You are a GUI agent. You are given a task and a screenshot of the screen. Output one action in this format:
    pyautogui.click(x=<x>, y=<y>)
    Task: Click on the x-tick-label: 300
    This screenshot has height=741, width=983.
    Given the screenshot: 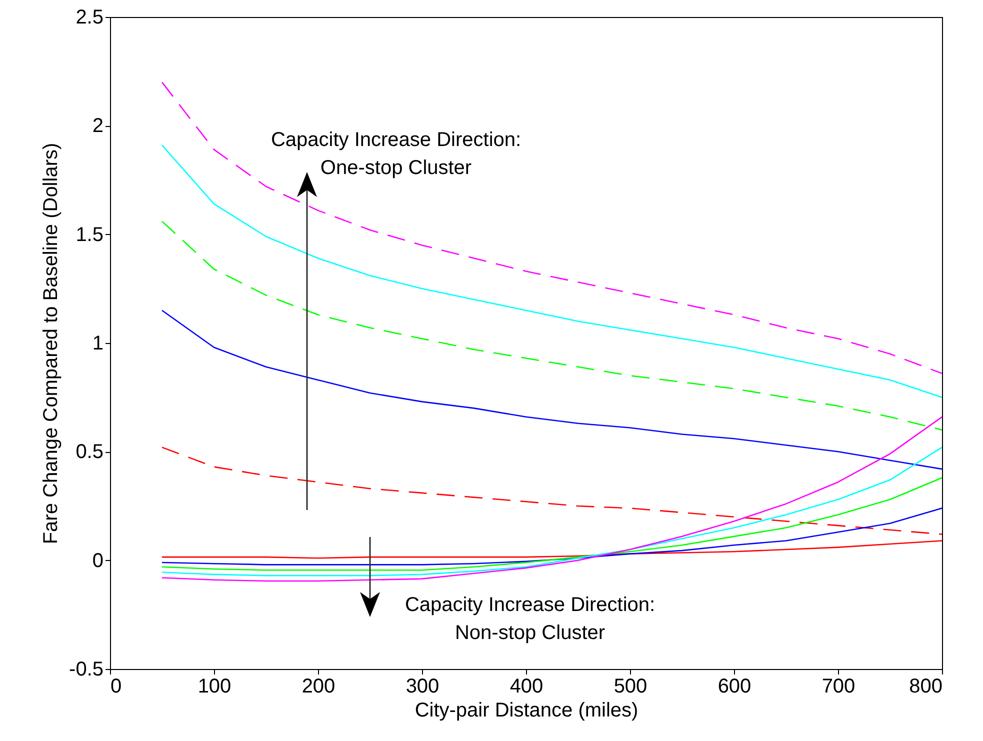 What is the action you would take?
    pyautogui.click(x=423, y=687)
    